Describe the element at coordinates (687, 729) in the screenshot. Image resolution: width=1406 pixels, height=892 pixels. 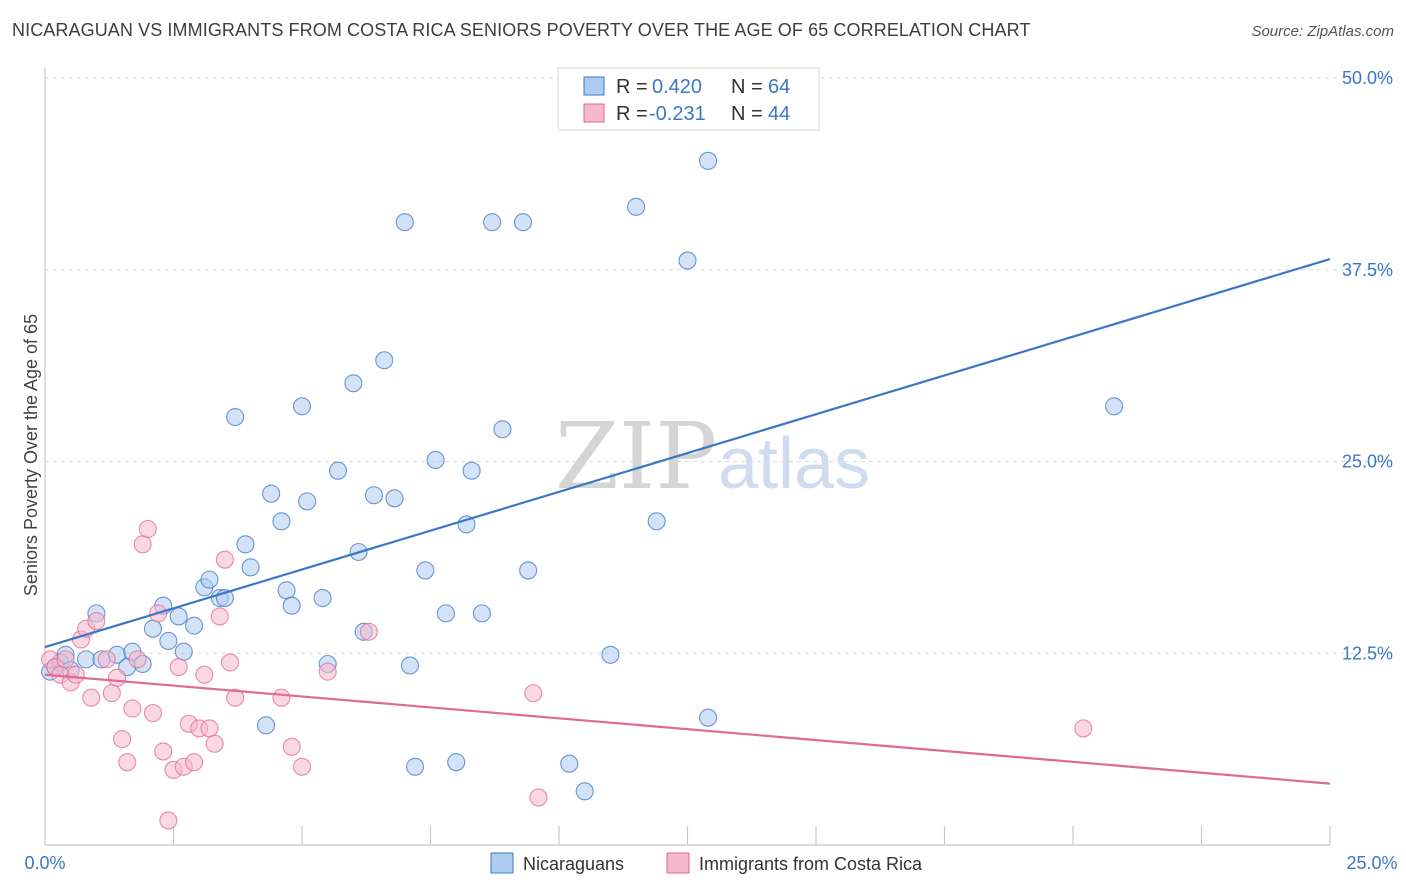
I see `costa-rica-trend-line` at that location.